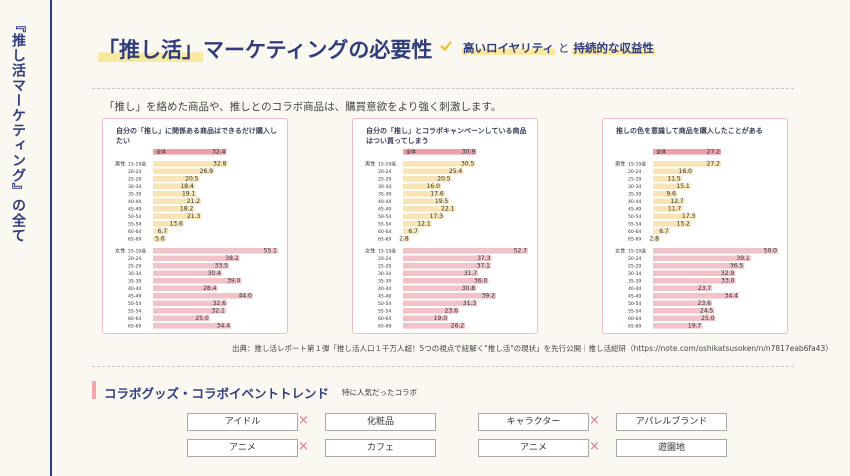 The width and height of the screenshot is (850, 476). I want to click on data-label: 34.4, so click(224, 326).